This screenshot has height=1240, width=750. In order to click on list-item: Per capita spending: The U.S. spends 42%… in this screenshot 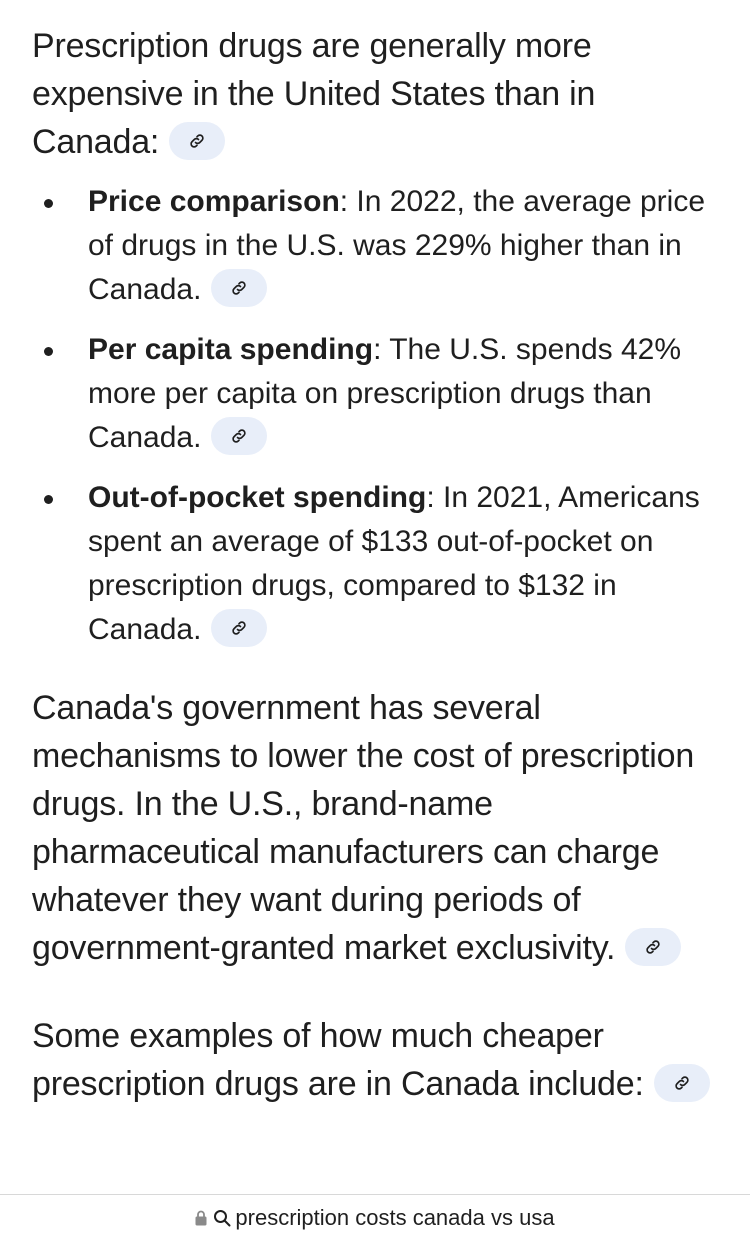, I will do `click(377, 394)`.